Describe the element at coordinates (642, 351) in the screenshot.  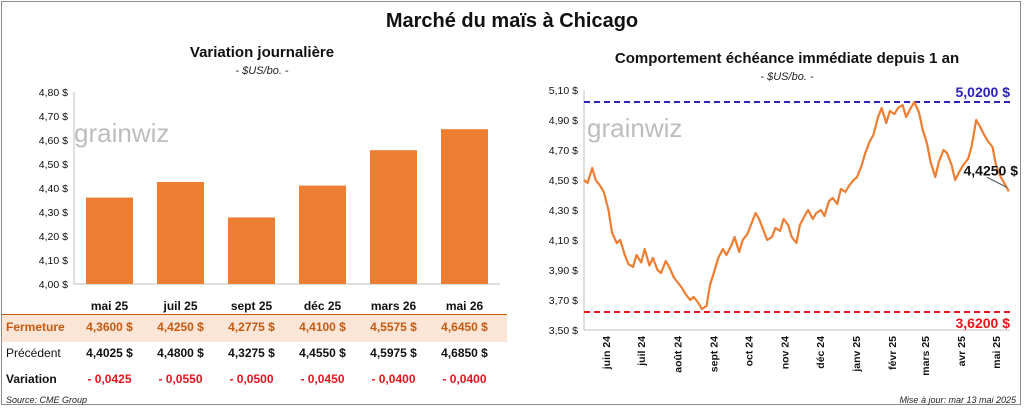
I see `x-tick-label: juil 24` at that location.